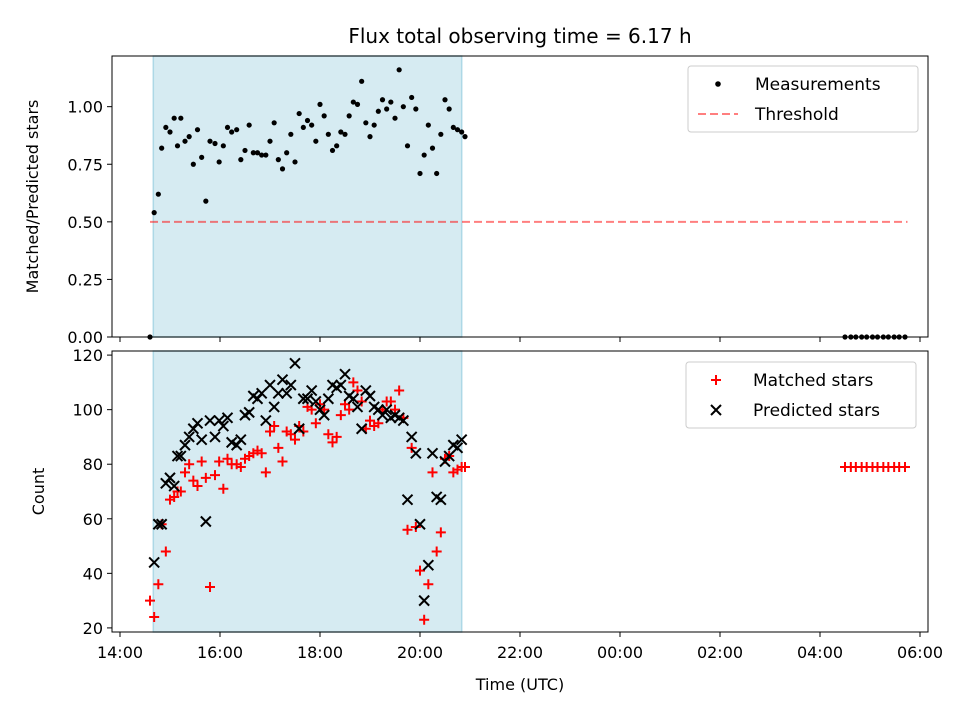  Describe the element at coordinates (85, 164) in the screenshot. I see `y-tick-label: 0.75` at that location.